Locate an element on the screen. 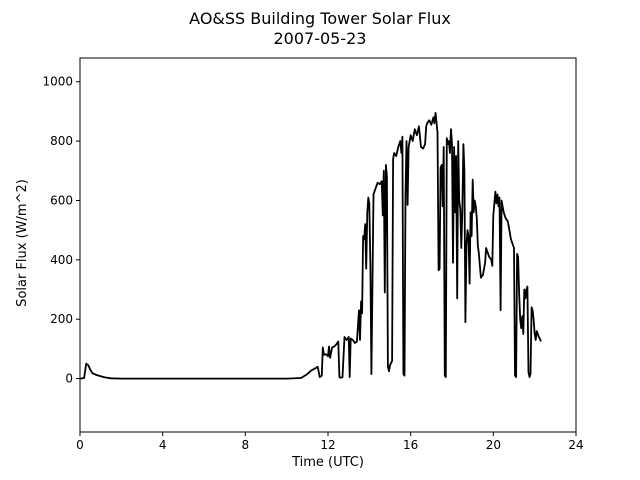  x-tick-label: 20 is located at coordinates (493, 445).